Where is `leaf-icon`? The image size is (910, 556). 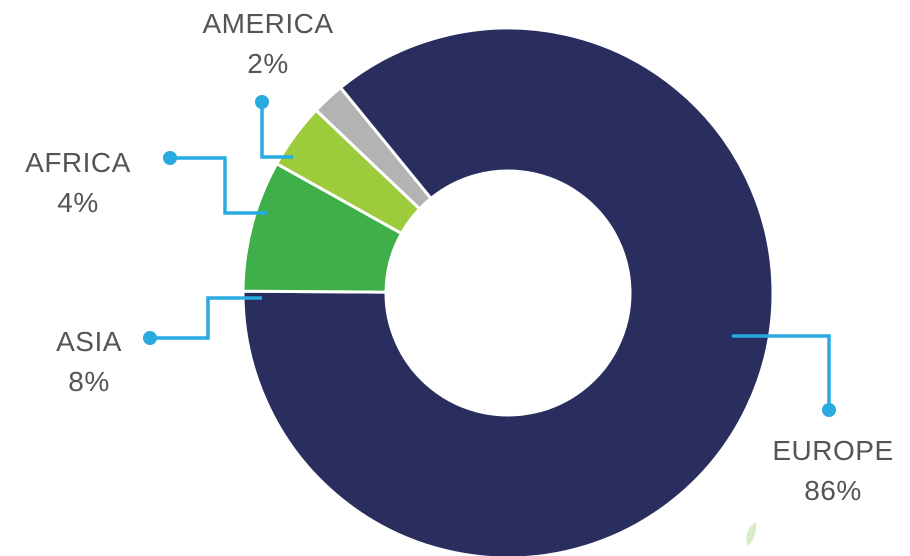
leaf-icon is located at coordinates (751, 534).